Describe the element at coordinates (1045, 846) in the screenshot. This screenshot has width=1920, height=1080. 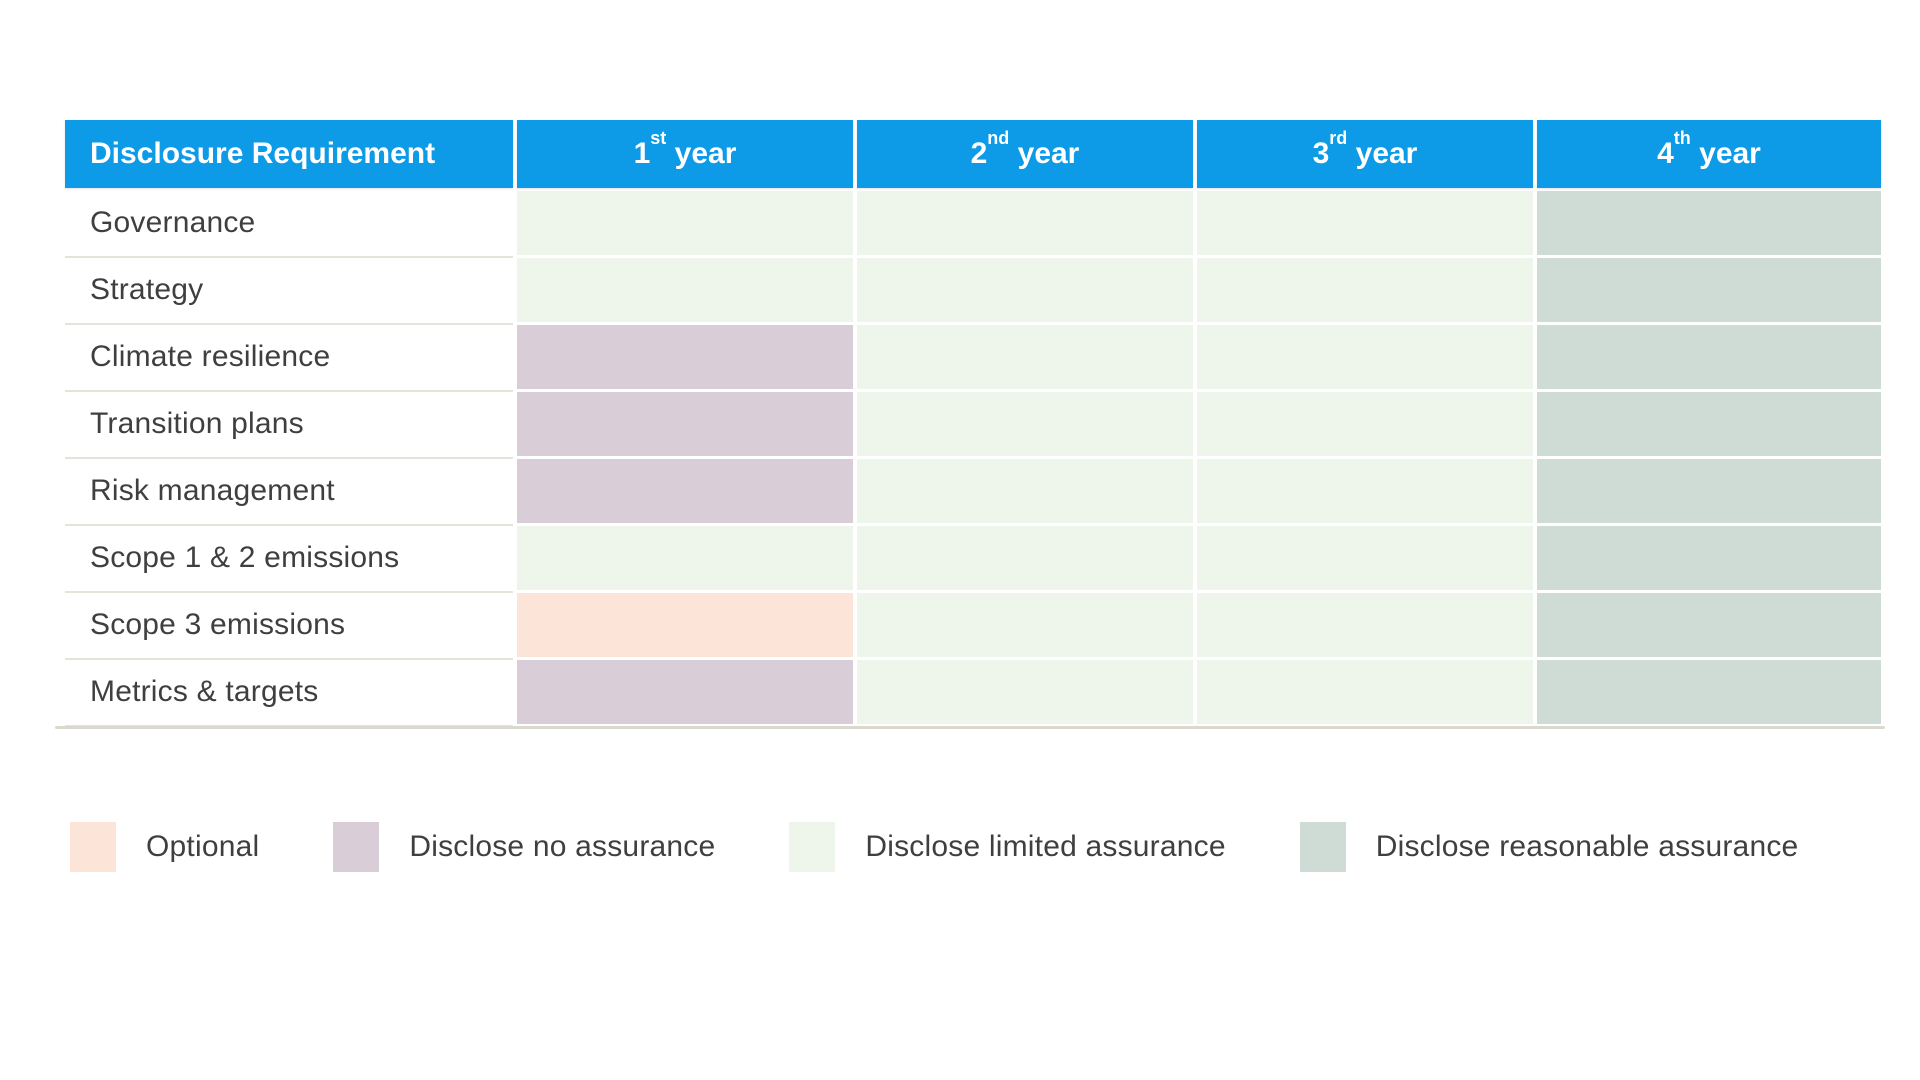
I see `legend-label: Disclose limited assurance` at that location.